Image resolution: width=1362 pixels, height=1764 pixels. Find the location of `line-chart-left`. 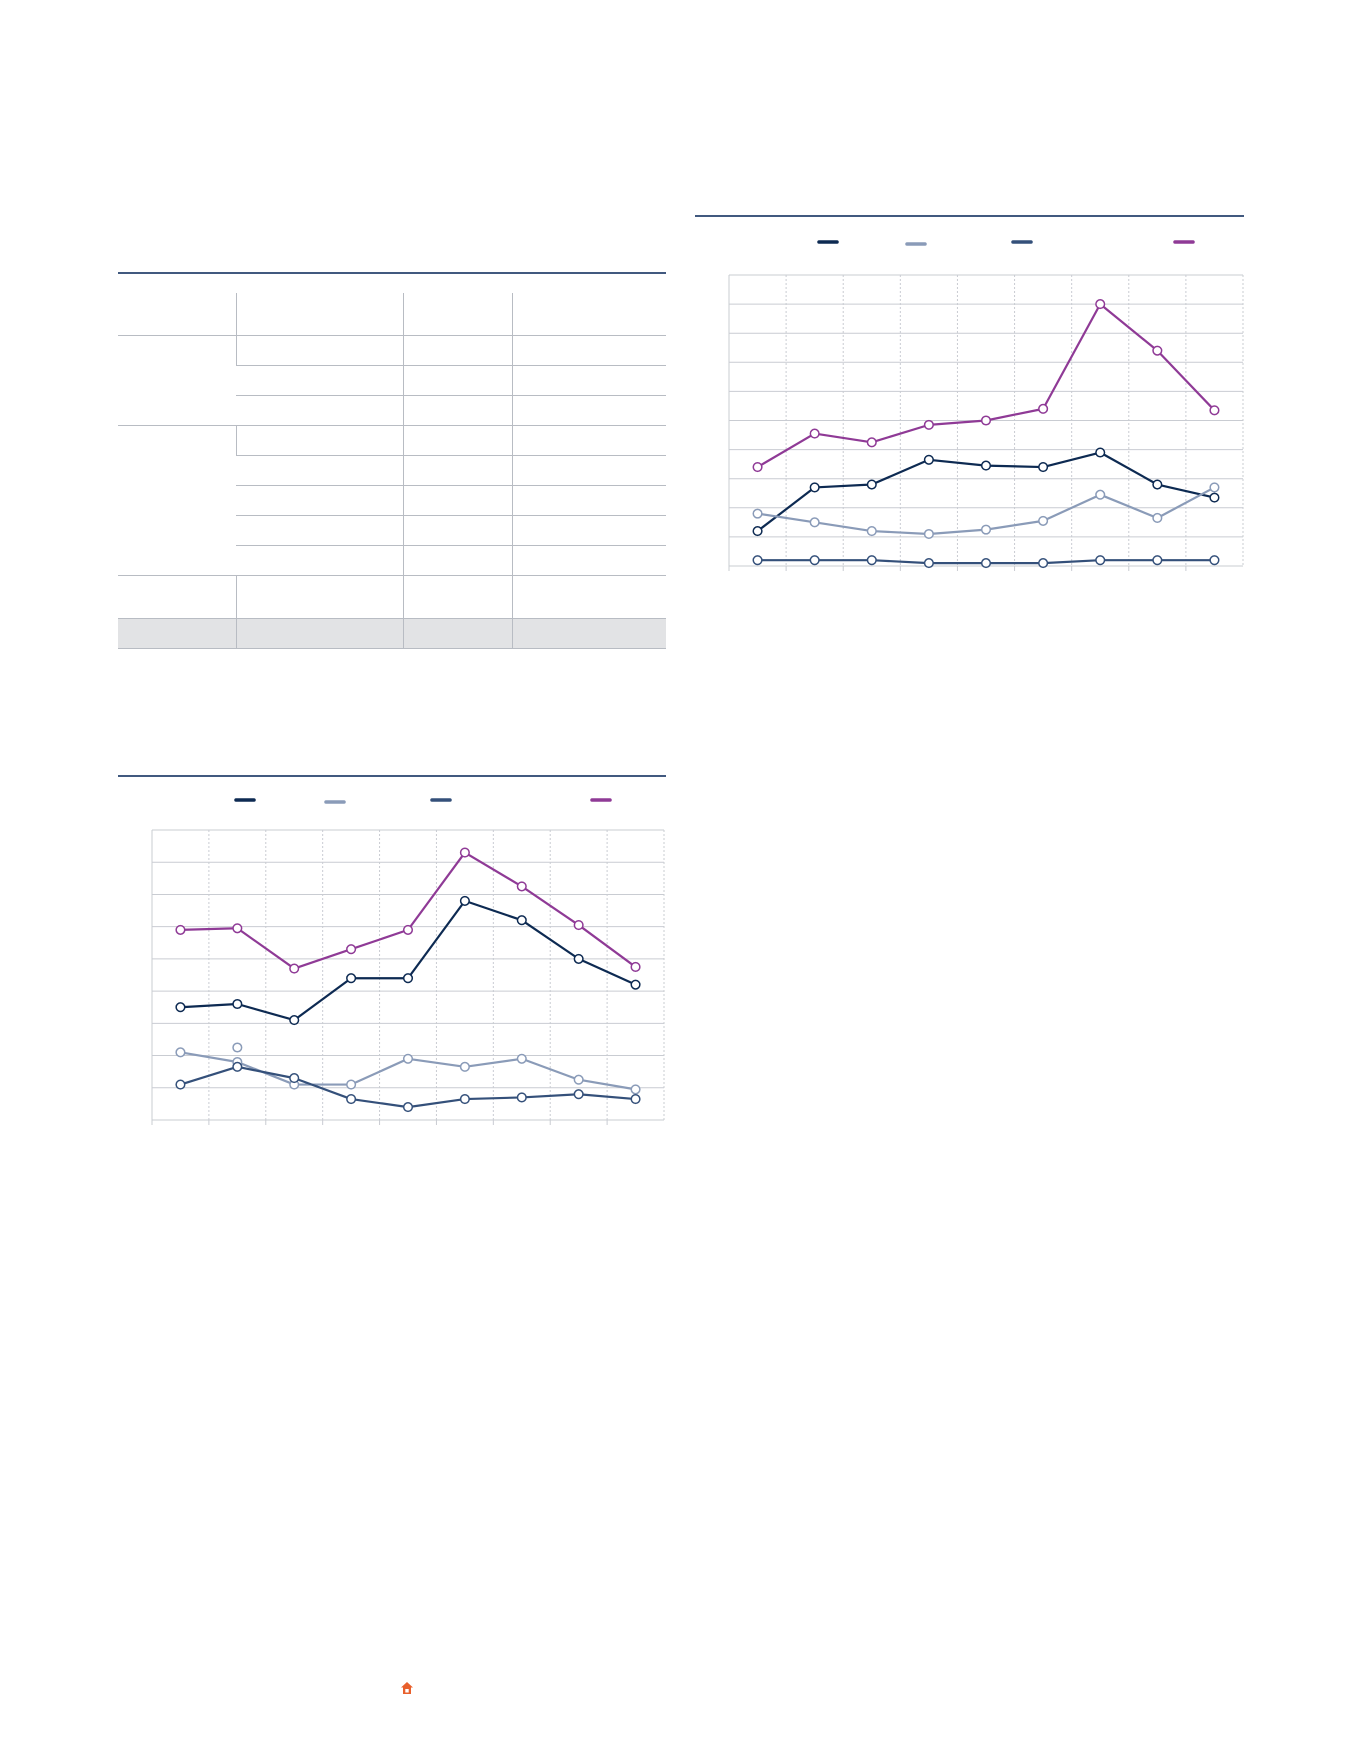

line-chart-left is located at coordinates (408, 961).